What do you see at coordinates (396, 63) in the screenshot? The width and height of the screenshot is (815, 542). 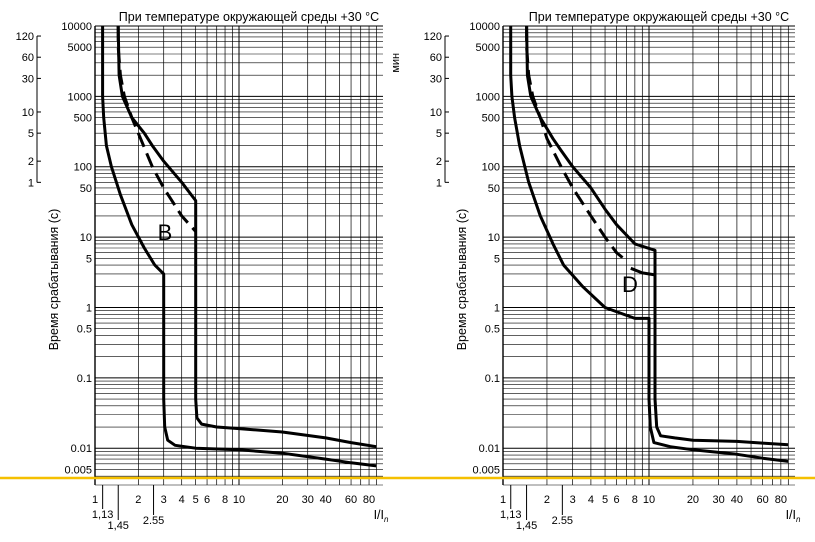 I see `minutes-label: мин` at bounding box center [396, 63].